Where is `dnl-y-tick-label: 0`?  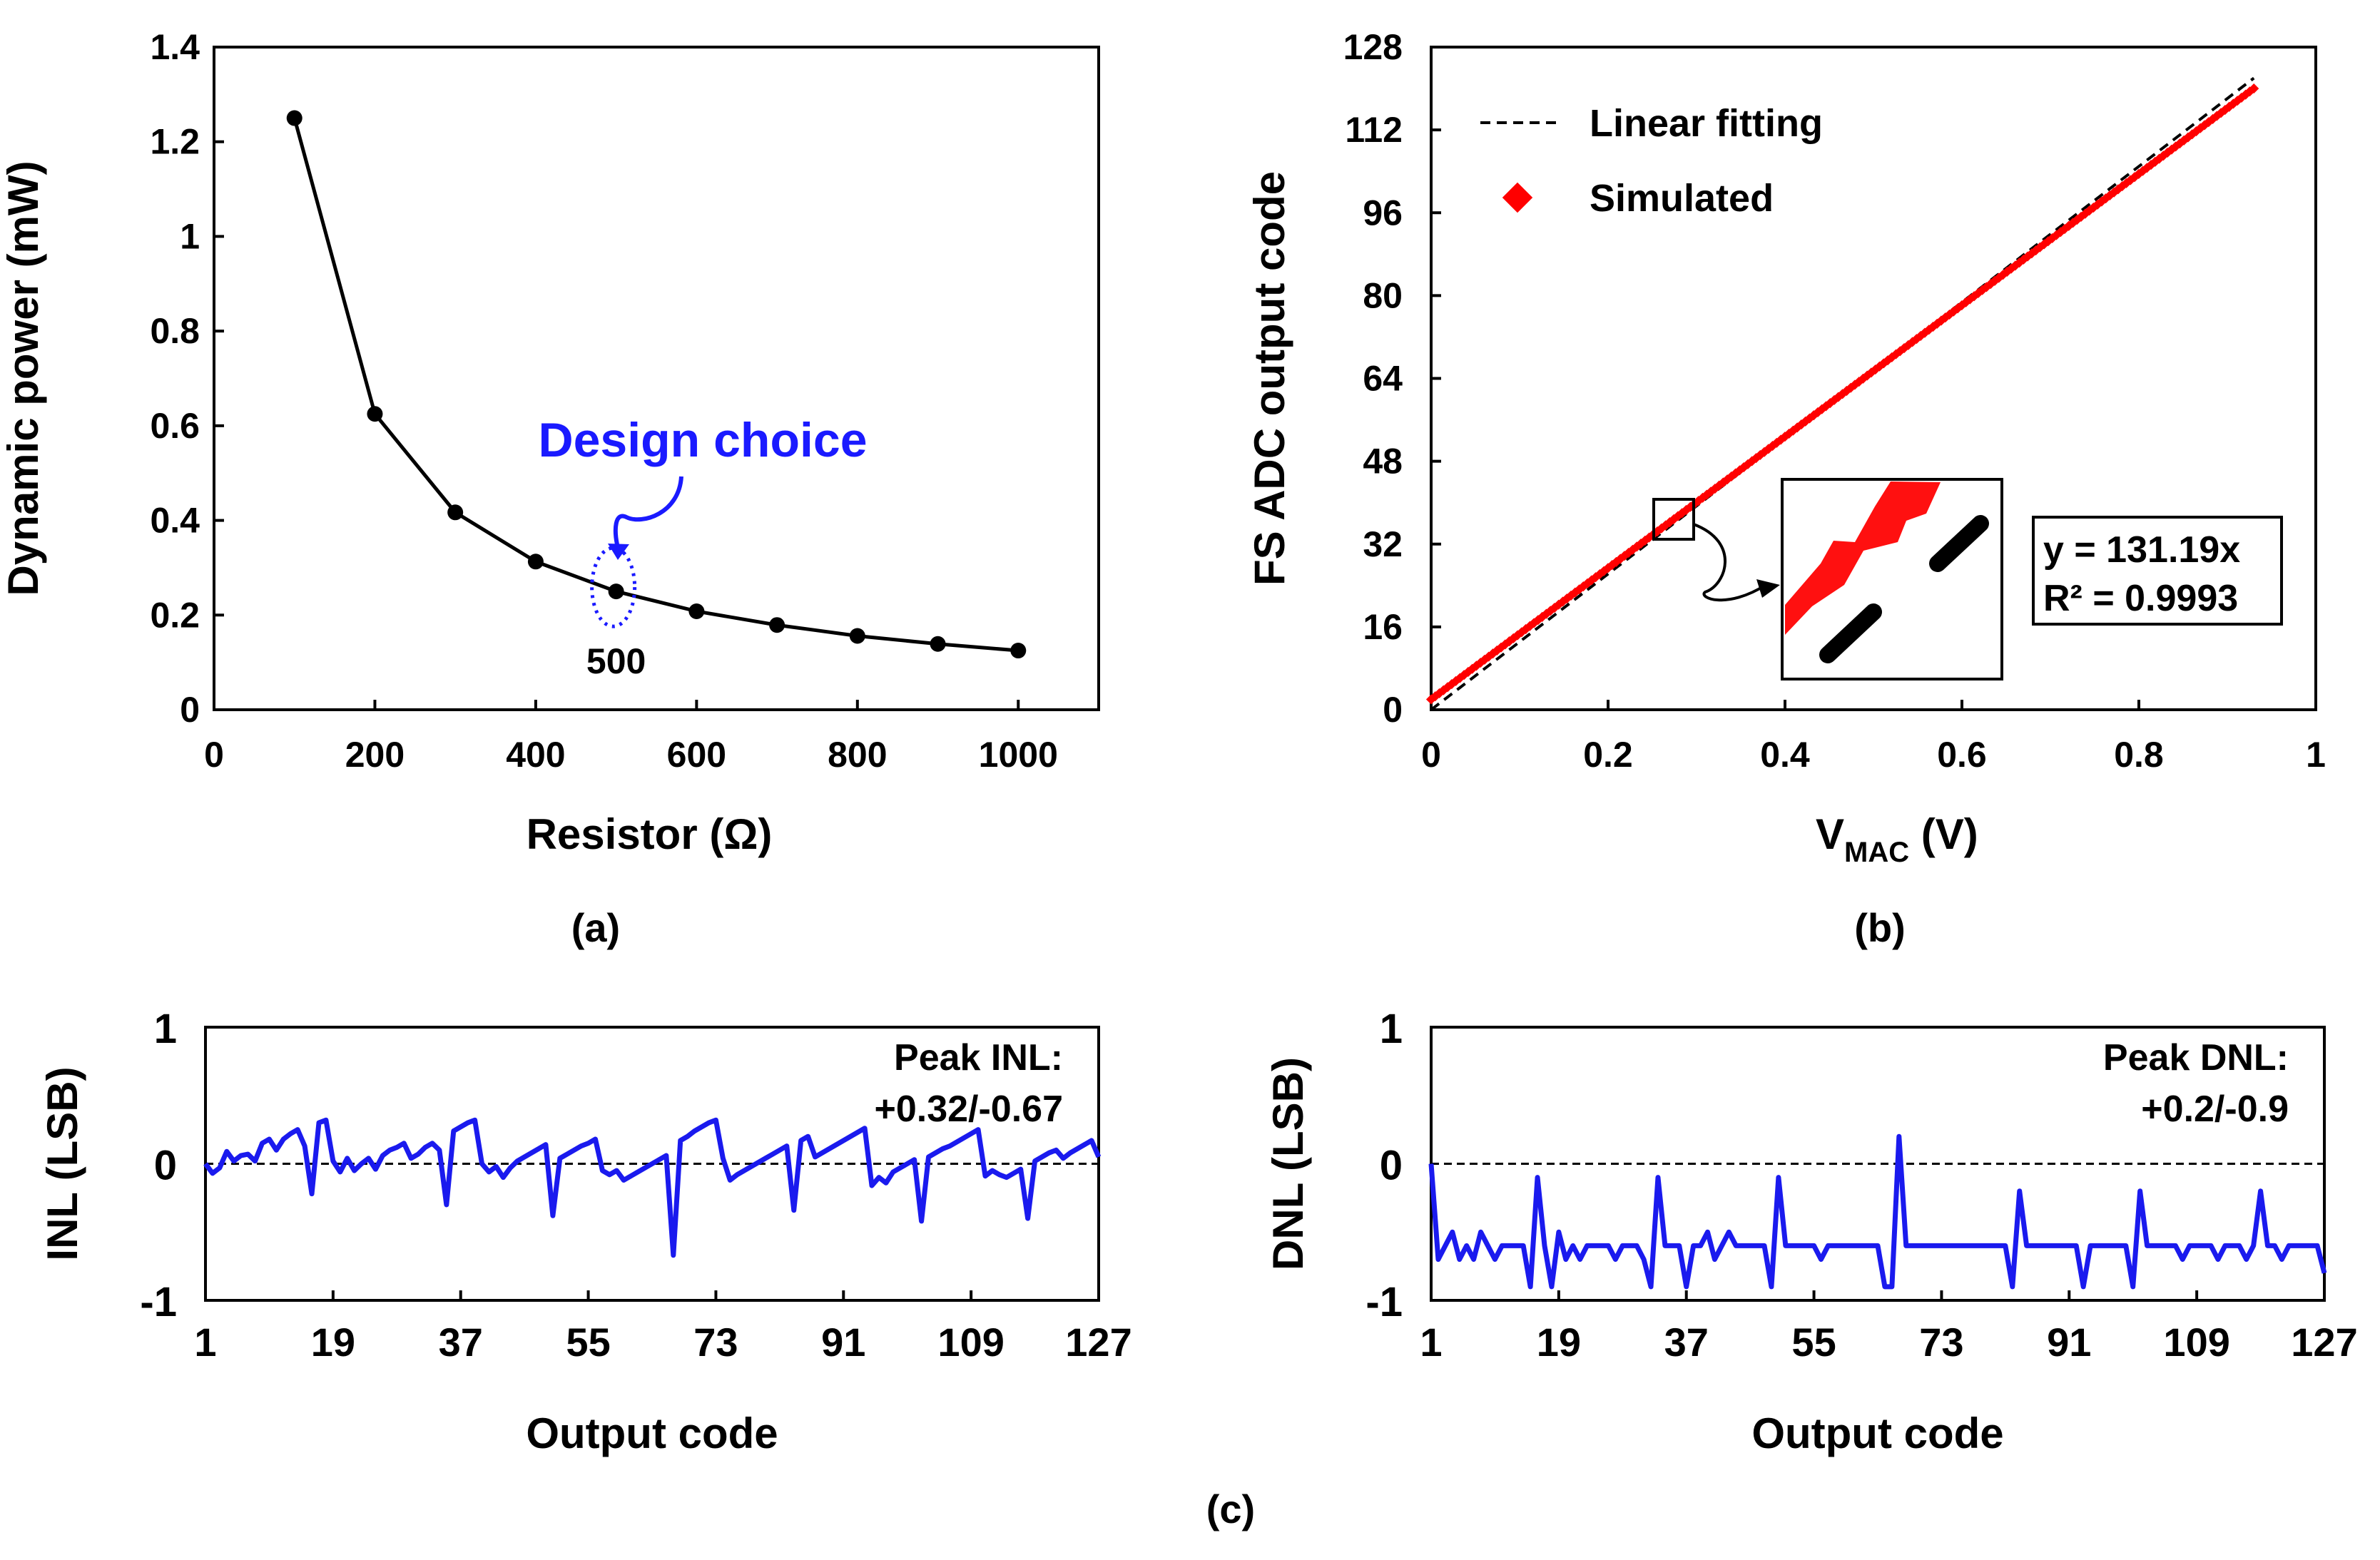 dnl-y-tick-label: 0 is located at coordinates (1391, 1166).